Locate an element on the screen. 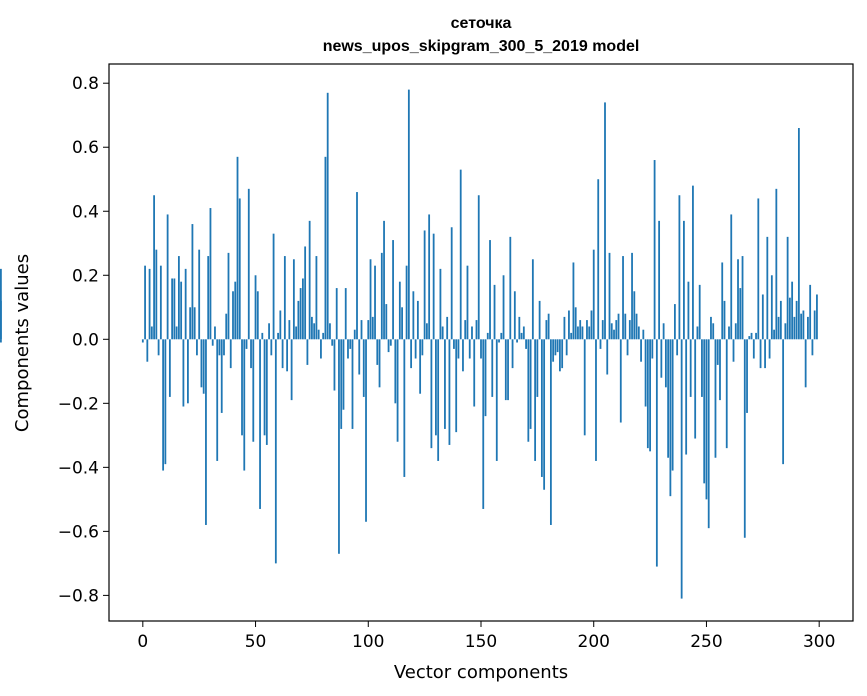 Image resolution: width=867 pixels, height=696 pixels. chart-title: сеточка is located at coordinates (481, 23).